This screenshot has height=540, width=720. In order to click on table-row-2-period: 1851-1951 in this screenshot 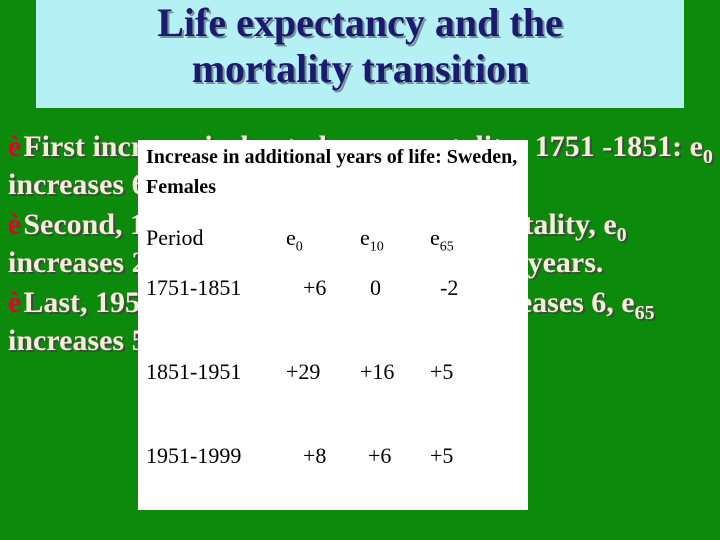, I will do `click(194, 371)`.